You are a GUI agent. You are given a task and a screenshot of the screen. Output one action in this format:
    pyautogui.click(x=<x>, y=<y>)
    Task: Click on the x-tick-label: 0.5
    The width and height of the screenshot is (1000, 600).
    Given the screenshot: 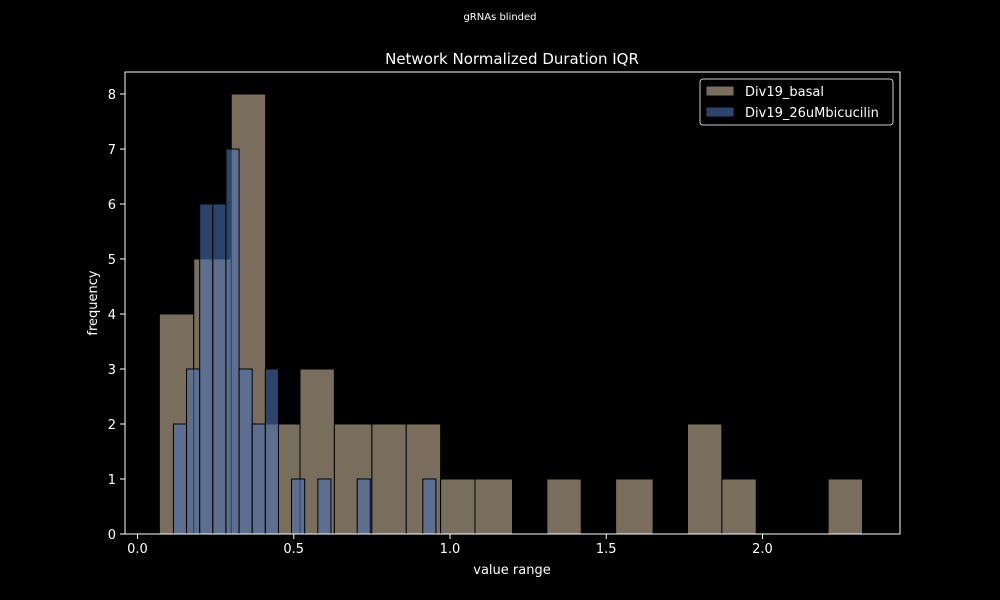 What is the action you would take?
    pyautogui.click(x=293, y=549)
    